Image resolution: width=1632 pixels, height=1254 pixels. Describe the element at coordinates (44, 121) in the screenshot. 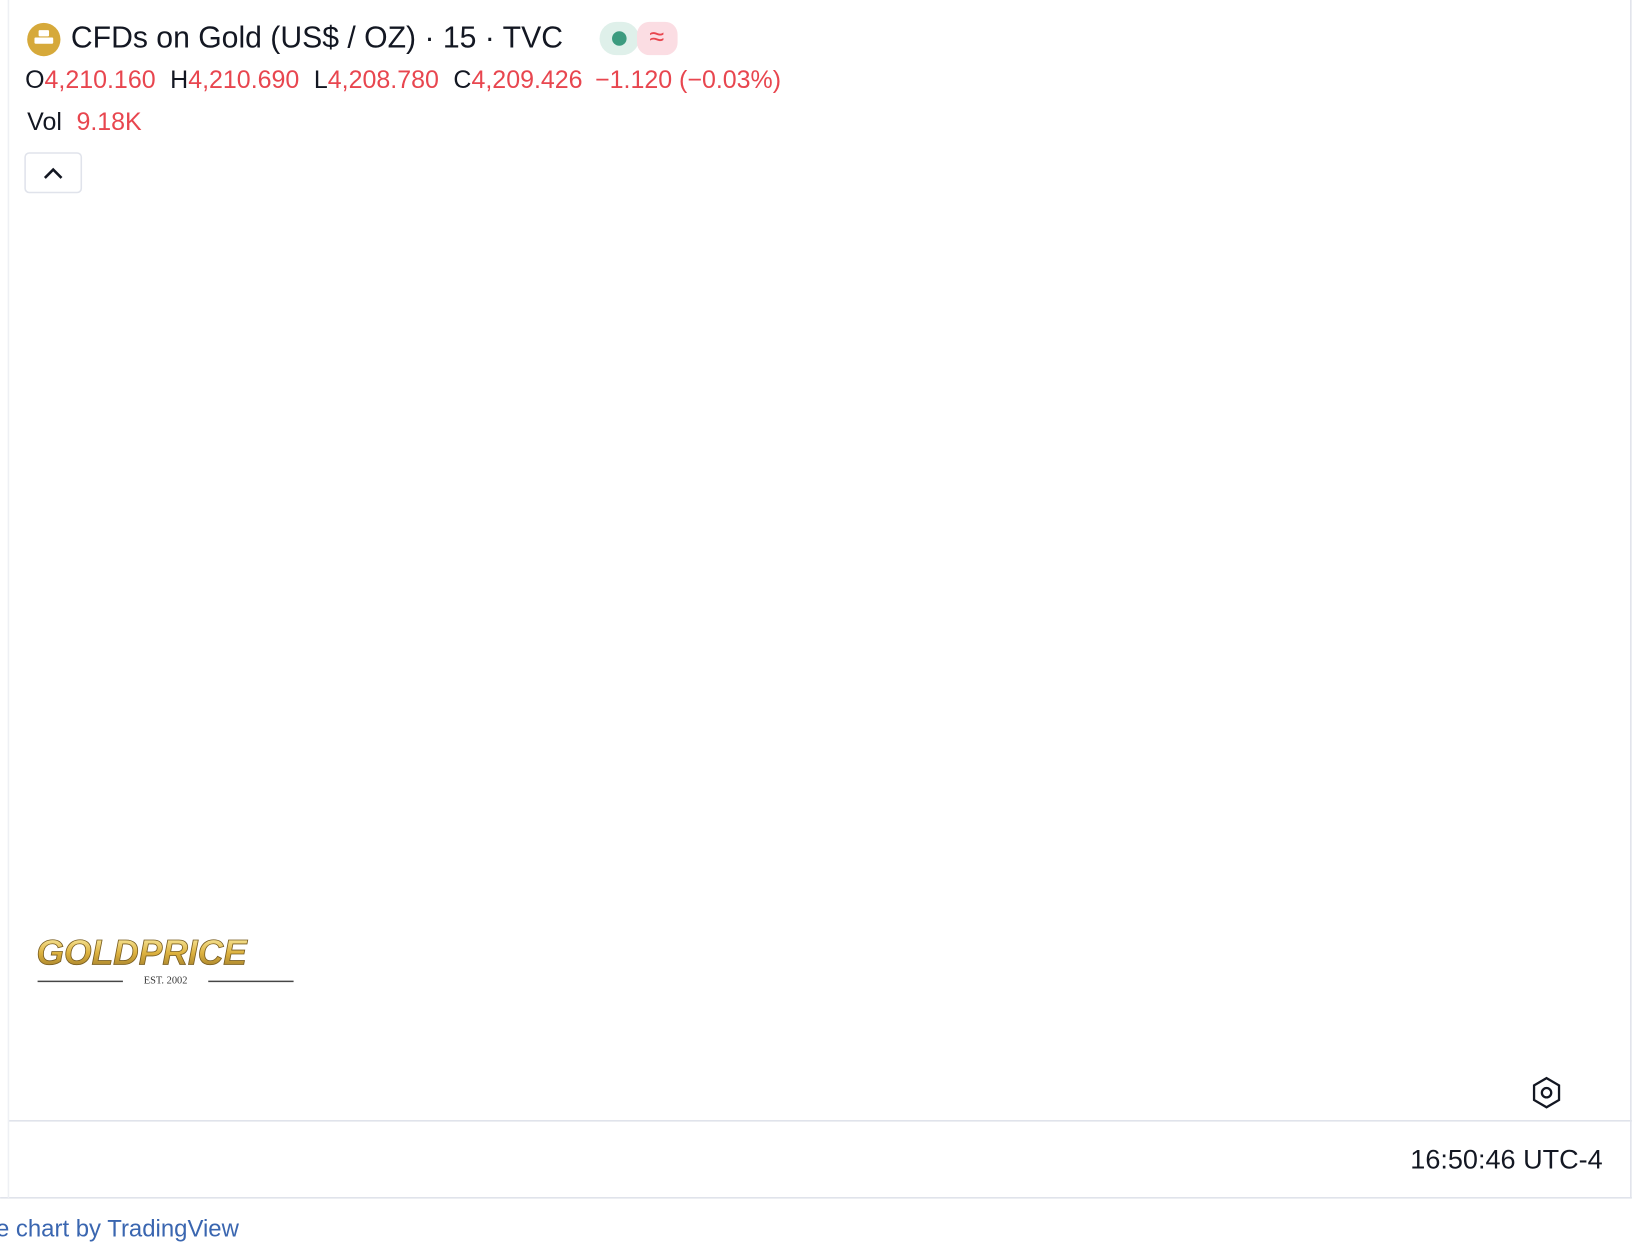

I see `legend-label: Vol` at that location.